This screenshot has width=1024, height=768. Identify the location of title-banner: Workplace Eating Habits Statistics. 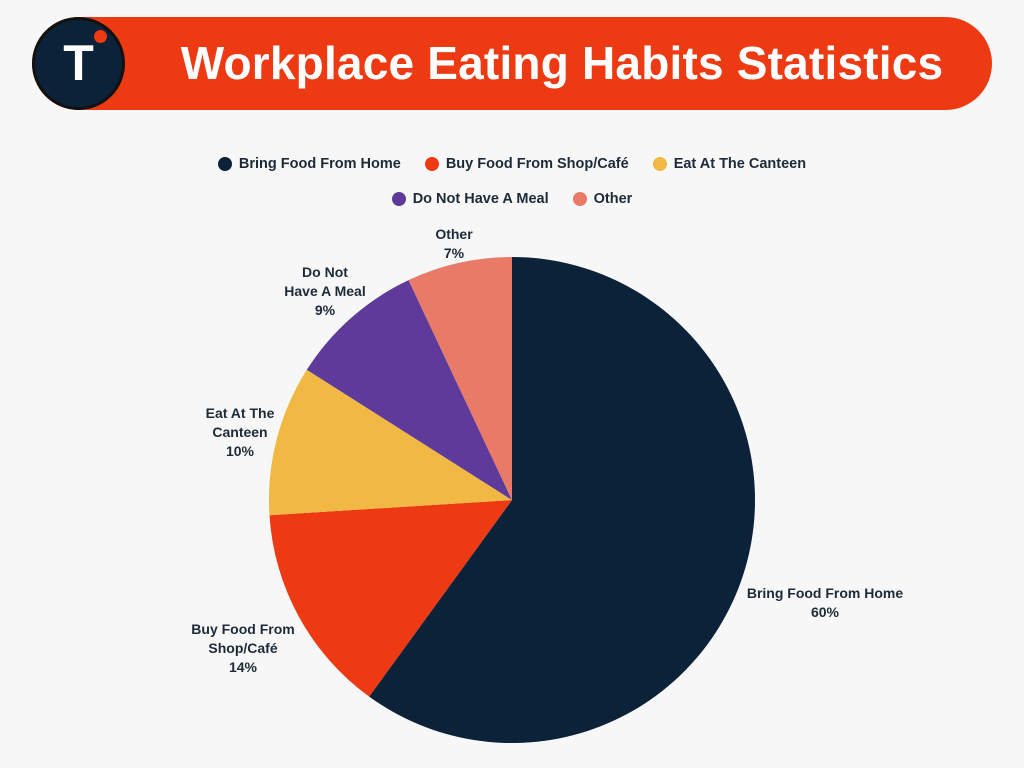
(512, 63).